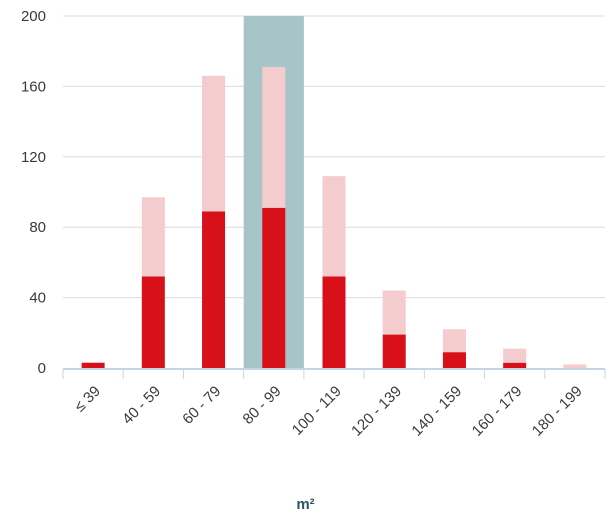 The image size is (611, 525). What do you see at coordinates (201, 405) in the screenshot?
I see `x-tick-label-2: 60 - 79` at bounding box center [201, 405].